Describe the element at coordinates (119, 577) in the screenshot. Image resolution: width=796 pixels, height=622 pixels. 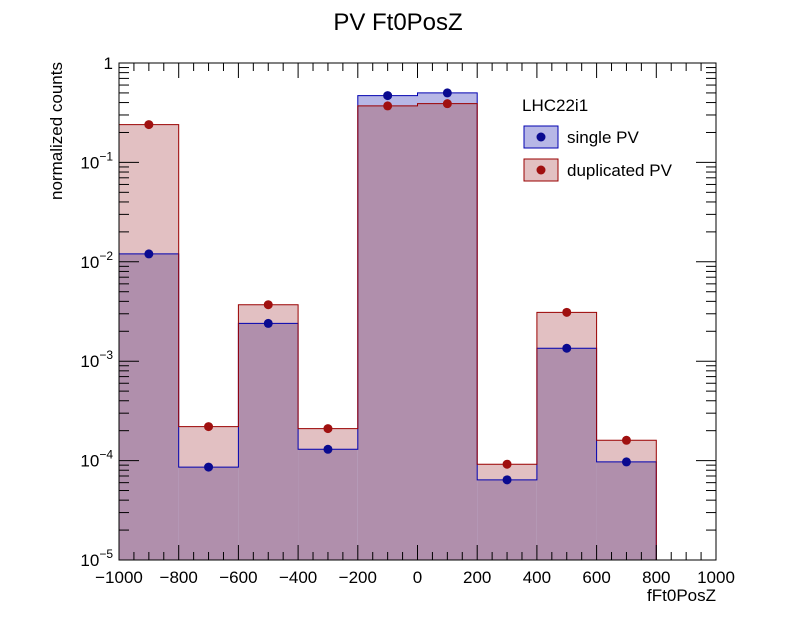
I see `x-tick-label: −1000` at that location.